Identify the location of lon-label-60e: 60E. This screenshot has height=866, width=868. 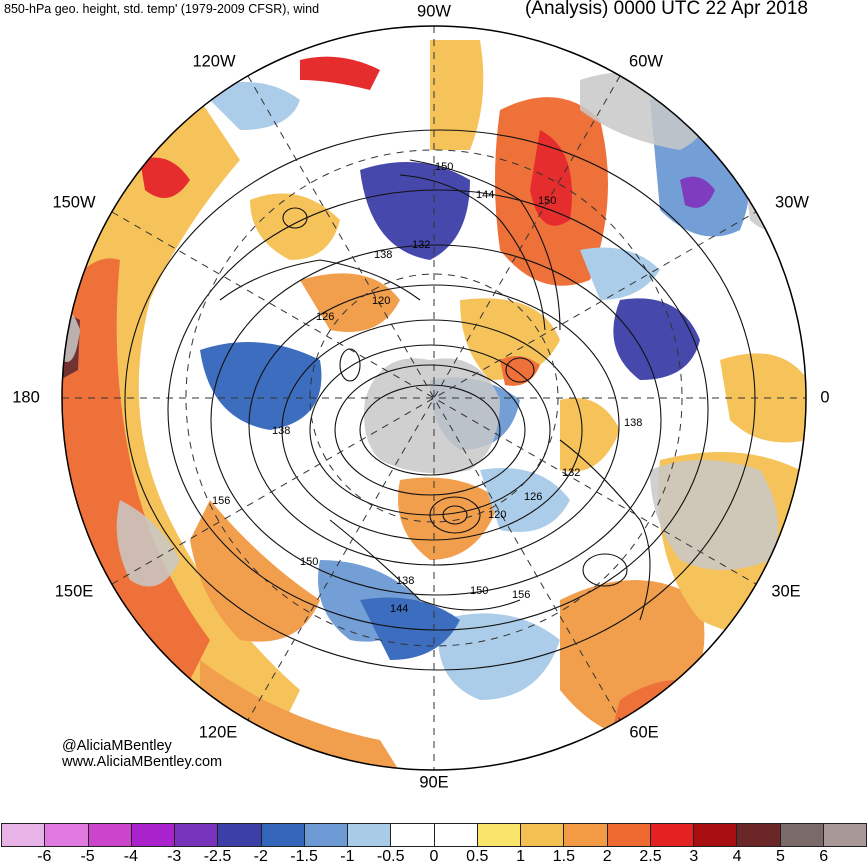
(644, 732).